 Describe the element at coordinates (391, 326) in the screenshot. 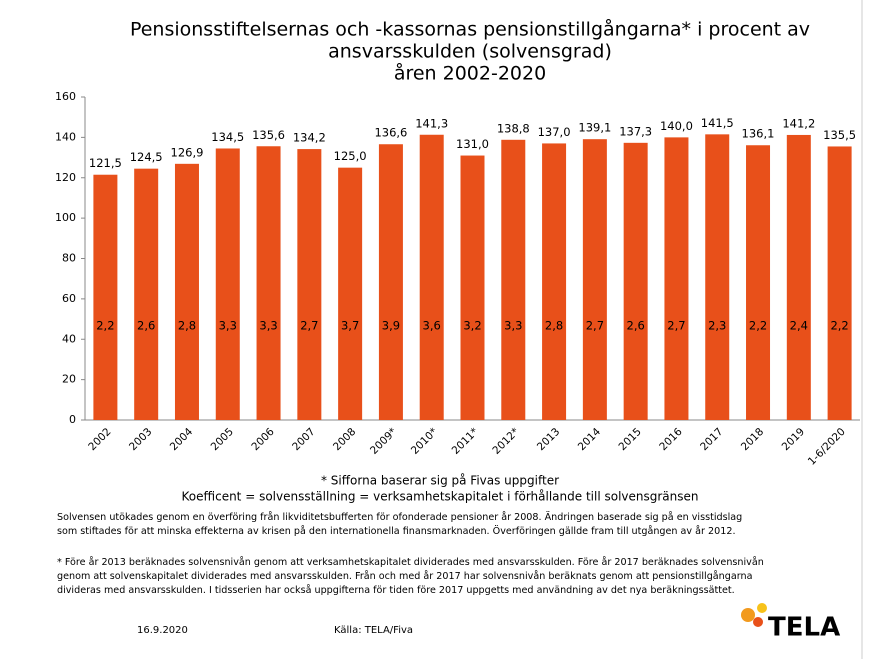

I see `coefficient-label: 3,9` at that location.